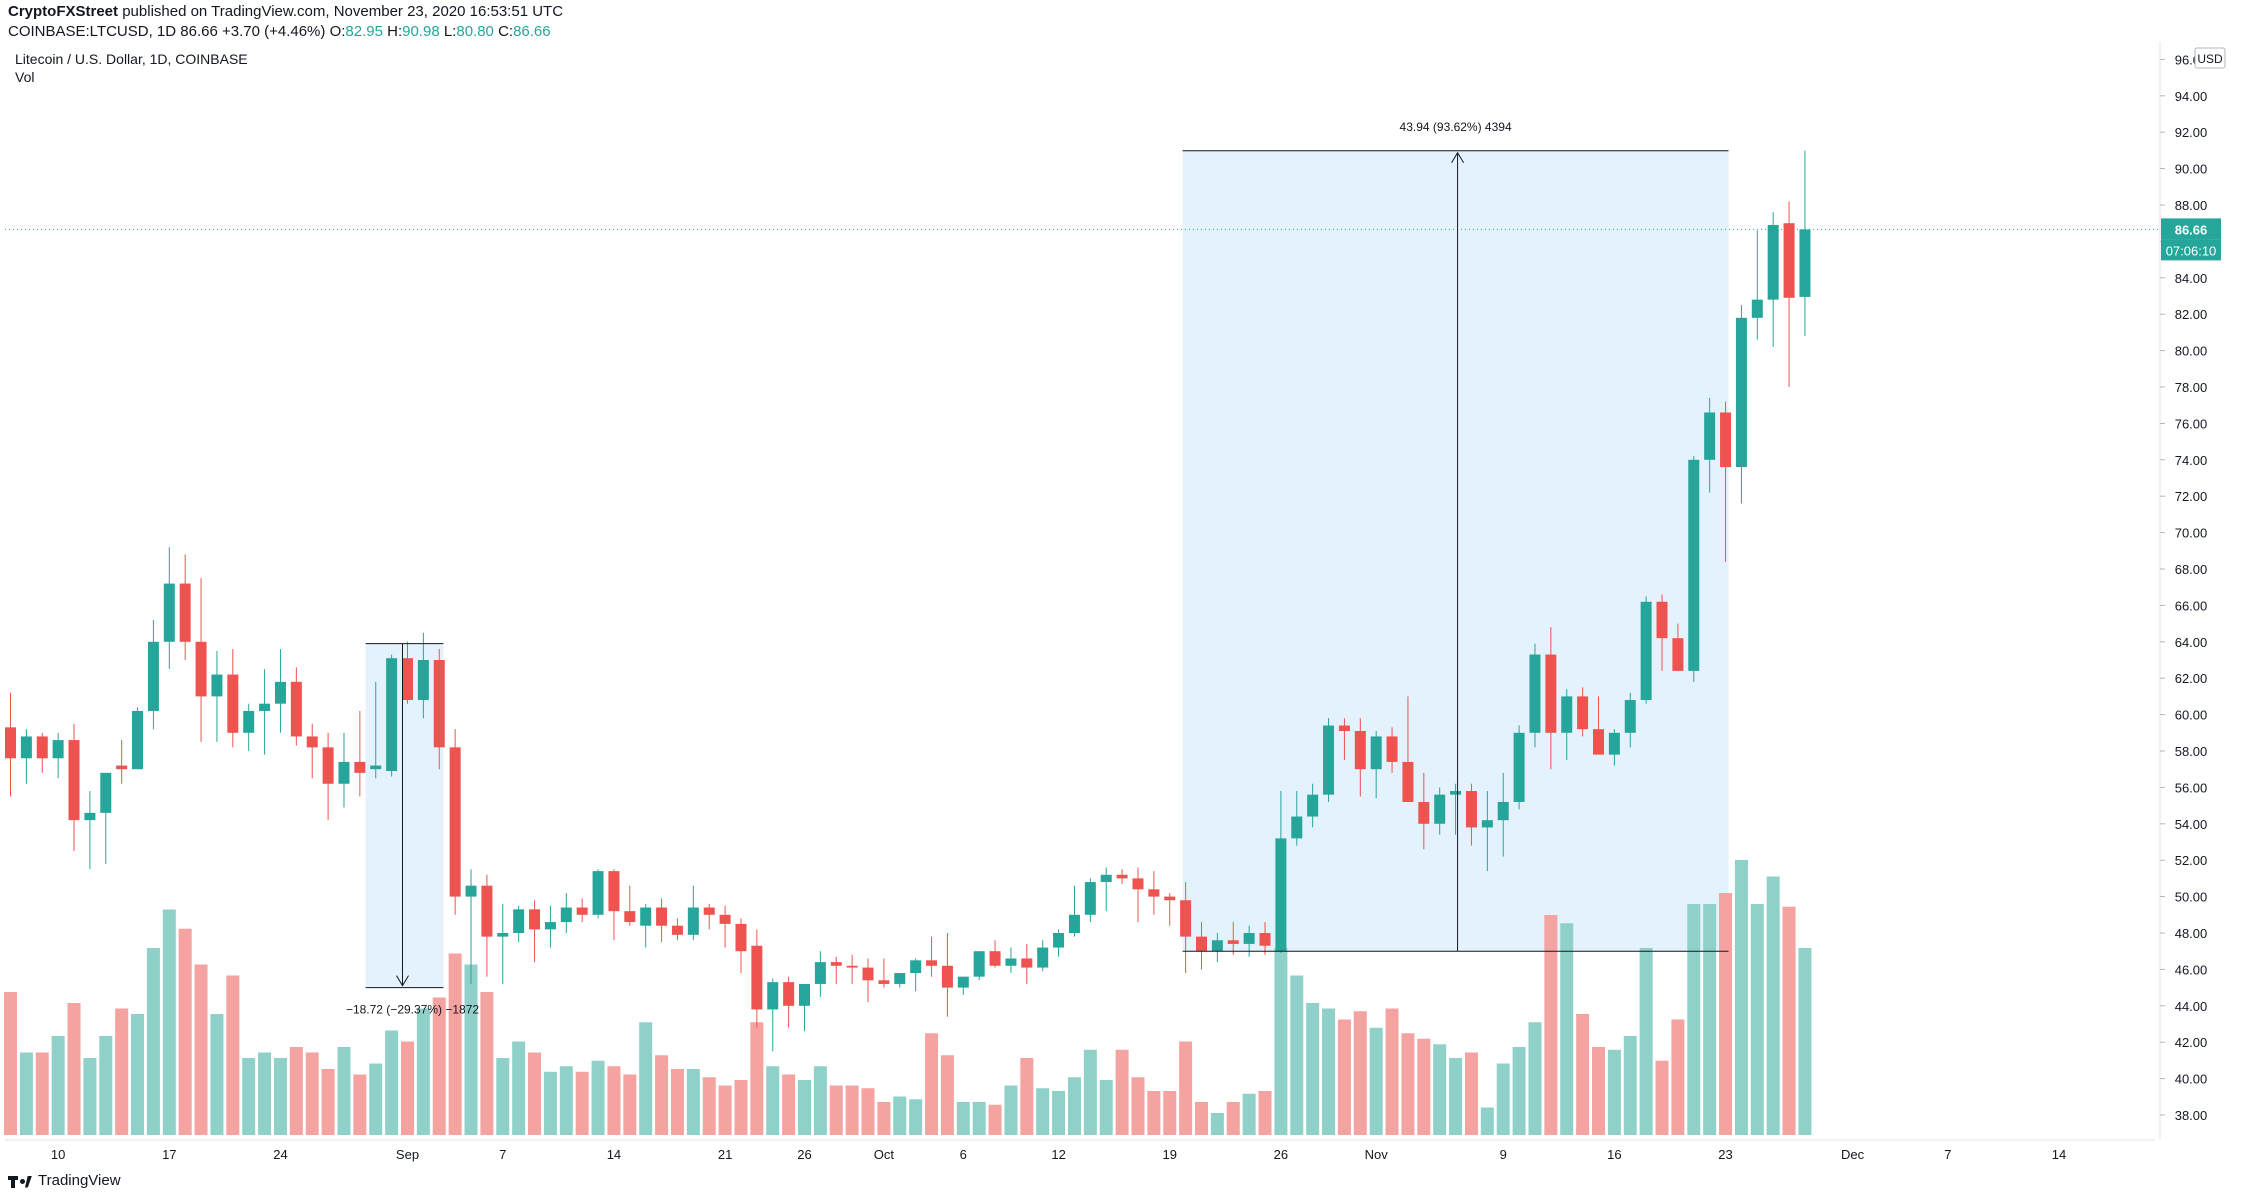 Image resolution: width=2267 pixels, height=1201 pixels. I want to click on y-tick-label: 94.00, so click(2191, 96).